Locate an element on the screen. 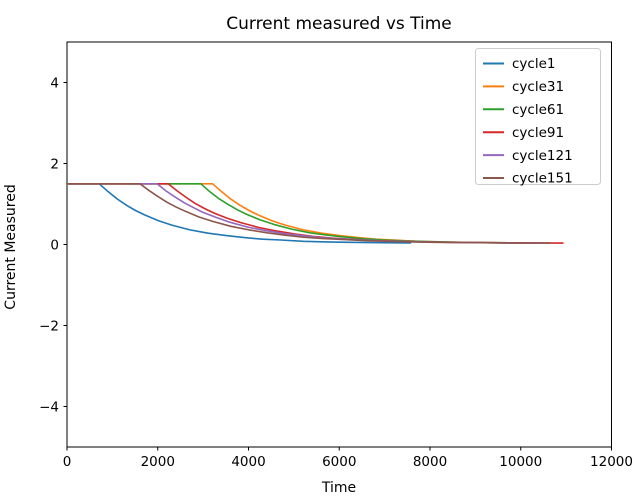  series-line-cycle151 is located at coordinates (309, 213).